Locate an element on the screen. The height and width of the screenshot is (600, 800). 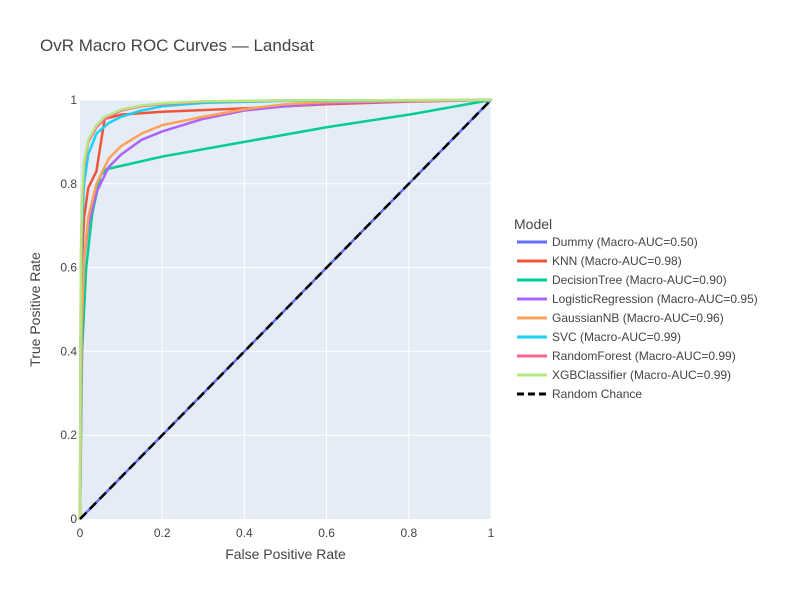
y-tick-label: 0.2 is located at coordinates (68, 435).